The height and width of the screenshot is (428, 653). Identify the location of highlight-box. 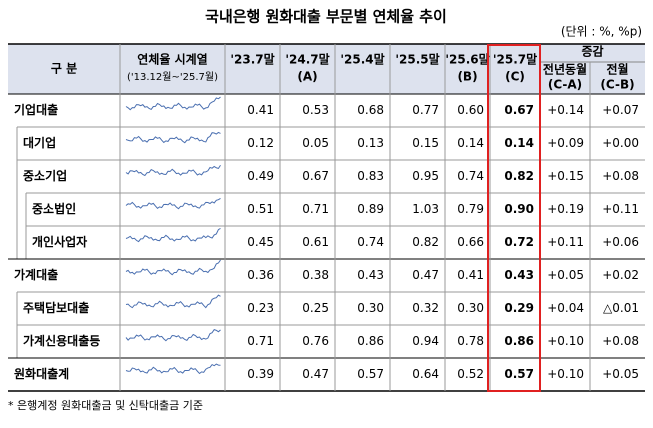
(514, 218).